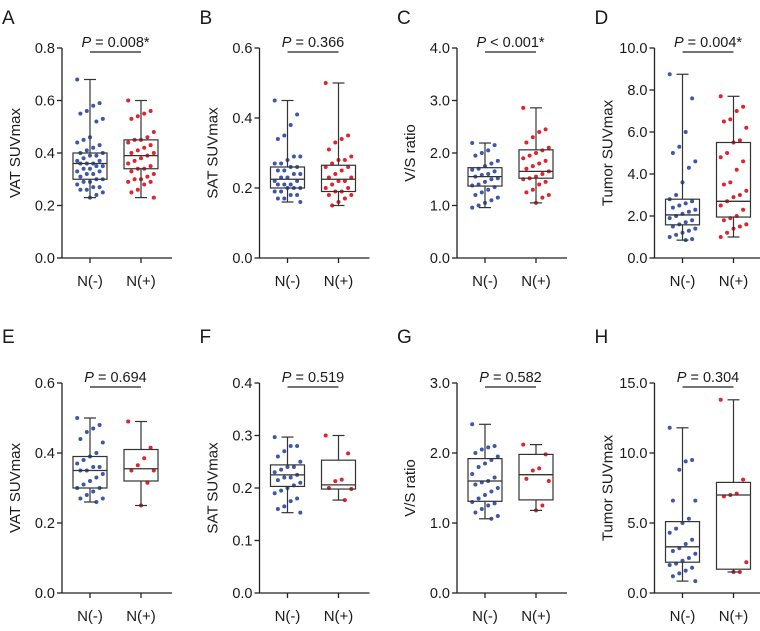 This screenshot has width=760, height=631. Describe the element at coordinates (115, 43) in the screenshot. I see `p-value-label: P = 0.008*` at that location.